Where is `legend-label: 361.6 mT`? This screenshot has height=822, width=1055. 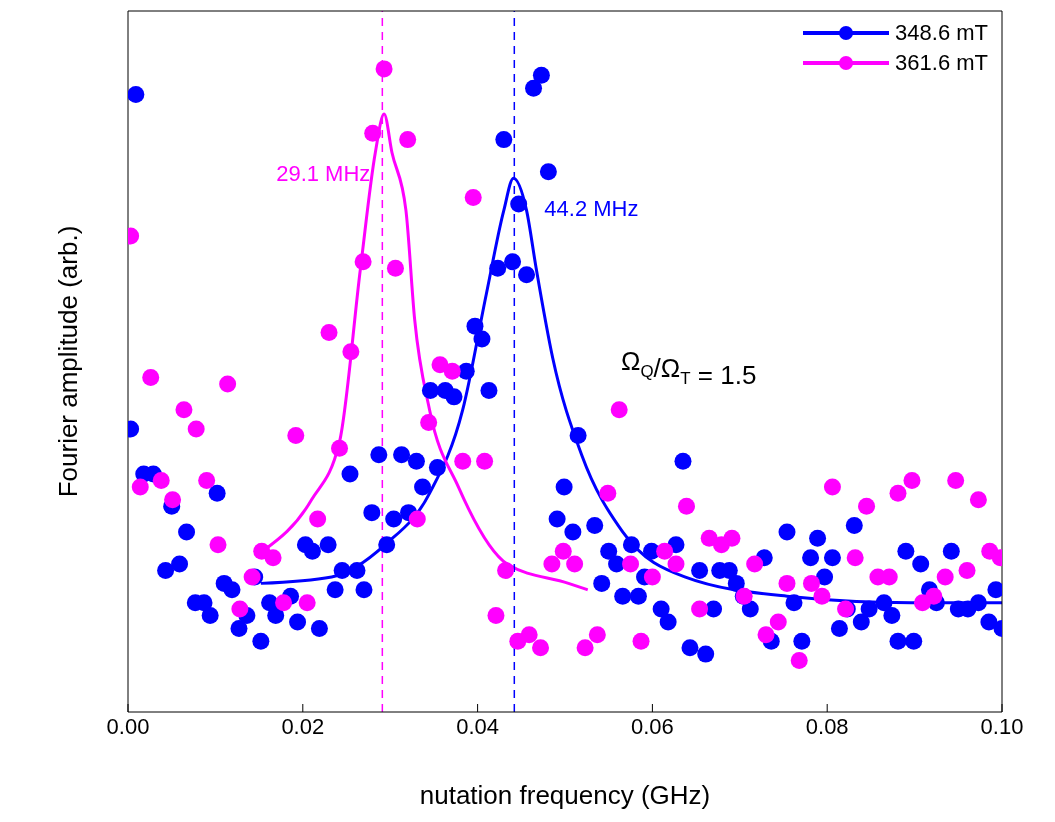
legend-label: 361.6 mT is located at coordinates (941, 63).